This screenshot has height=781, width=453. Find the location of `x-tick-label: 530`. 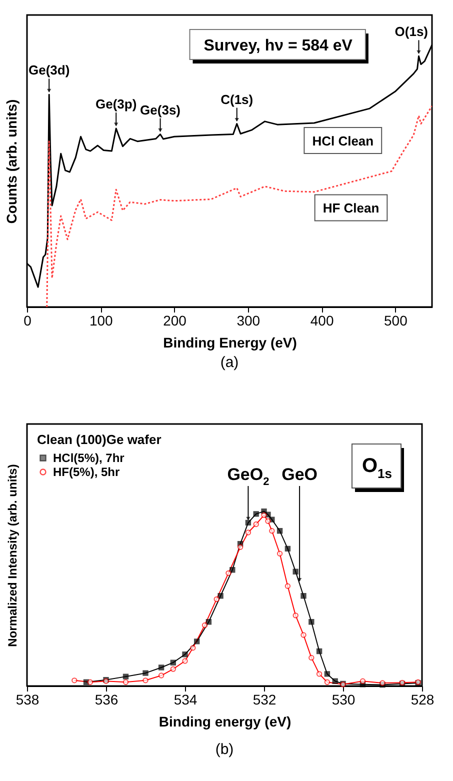

x-tick-label: 530 is located at coordinates (344, 700).